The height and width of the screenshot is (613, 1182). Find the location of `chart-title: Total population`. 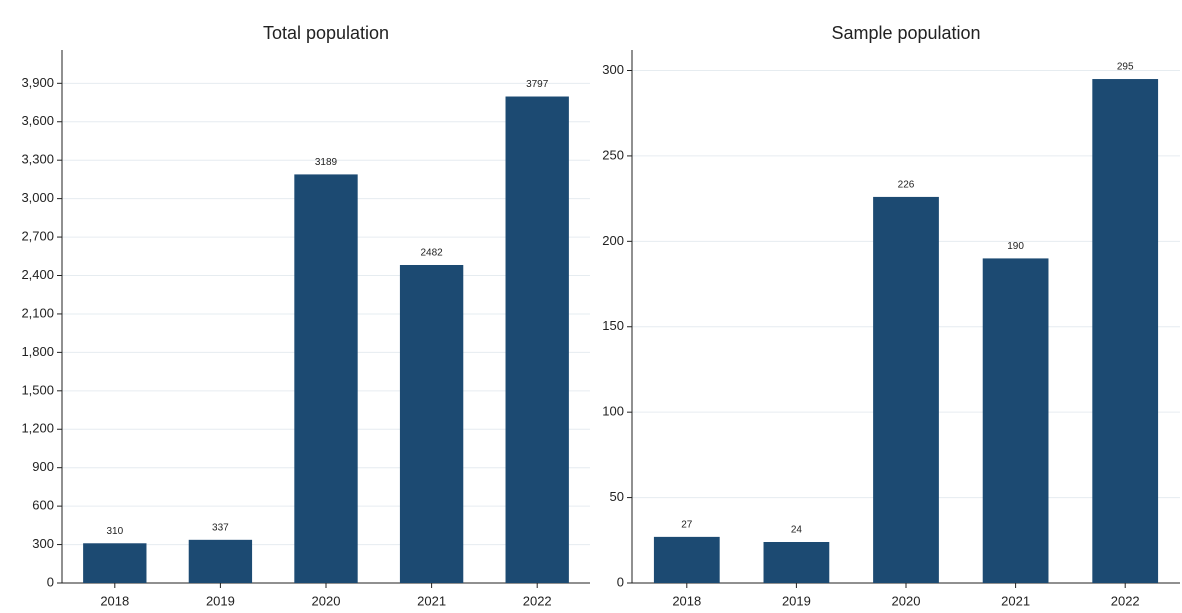

chart-title: Total population is located at coordinates (326, 33).